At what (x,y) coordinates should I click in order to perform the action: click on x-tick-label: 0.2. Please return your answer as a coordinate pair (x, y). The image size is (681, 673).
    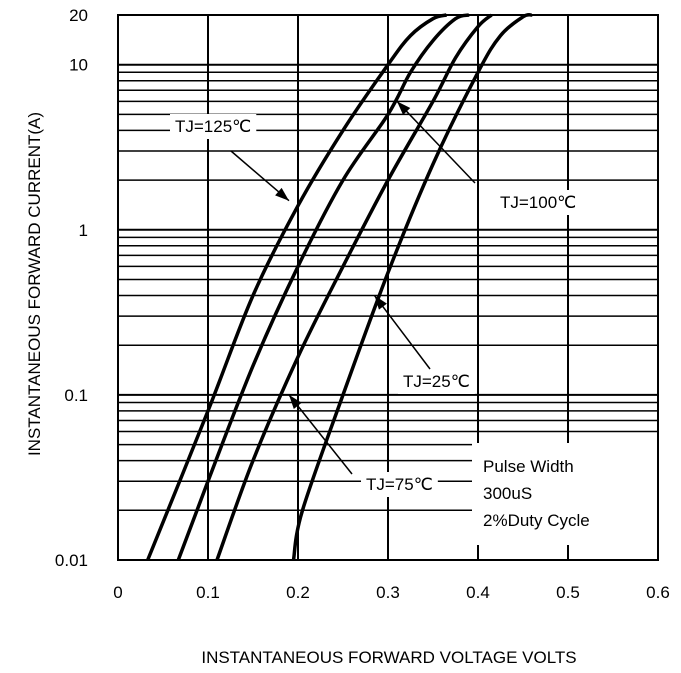
    Looking at the image, I should click on (298, 592).